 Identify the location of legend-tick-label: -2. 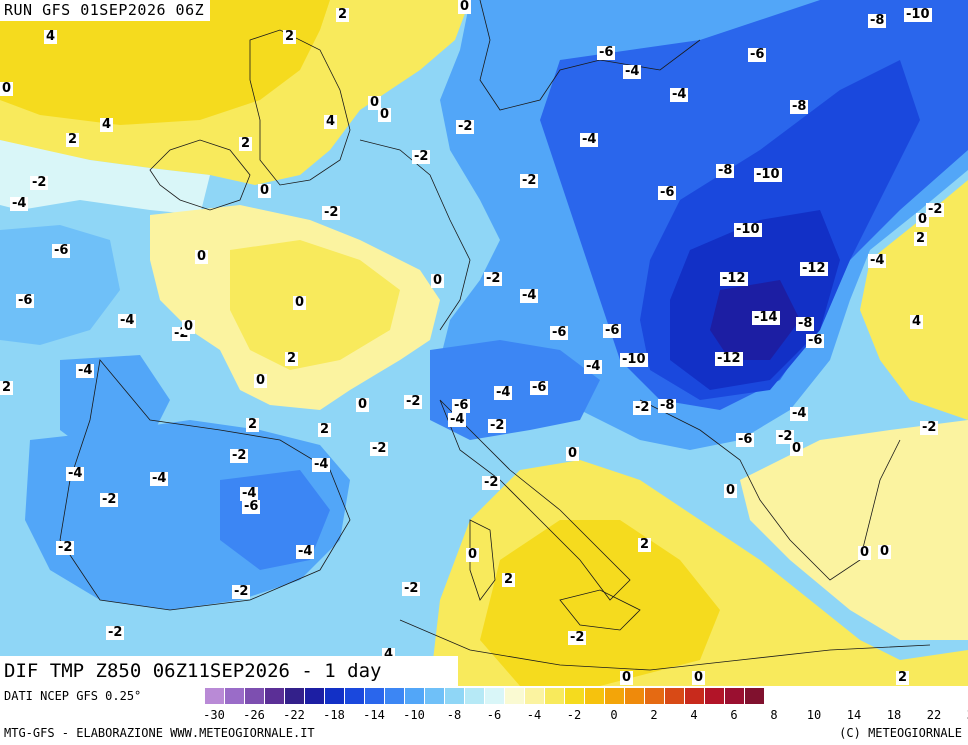
(574, 715).